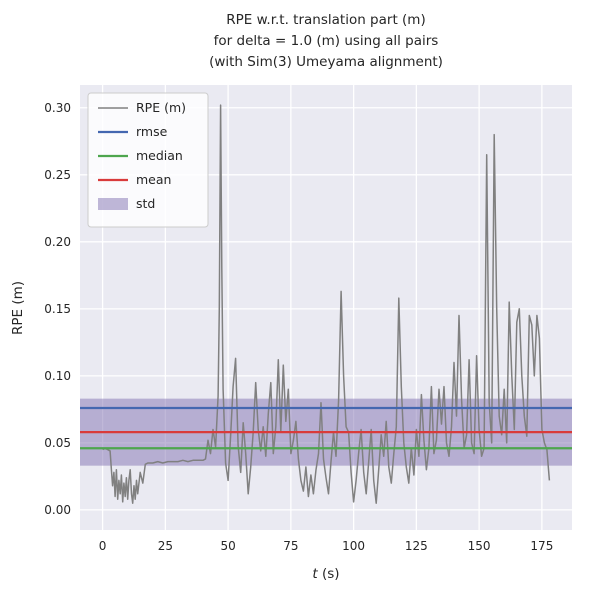 The height and width of the screenshot is (600, 600). I want to click on legend-box, so click(148, 160).